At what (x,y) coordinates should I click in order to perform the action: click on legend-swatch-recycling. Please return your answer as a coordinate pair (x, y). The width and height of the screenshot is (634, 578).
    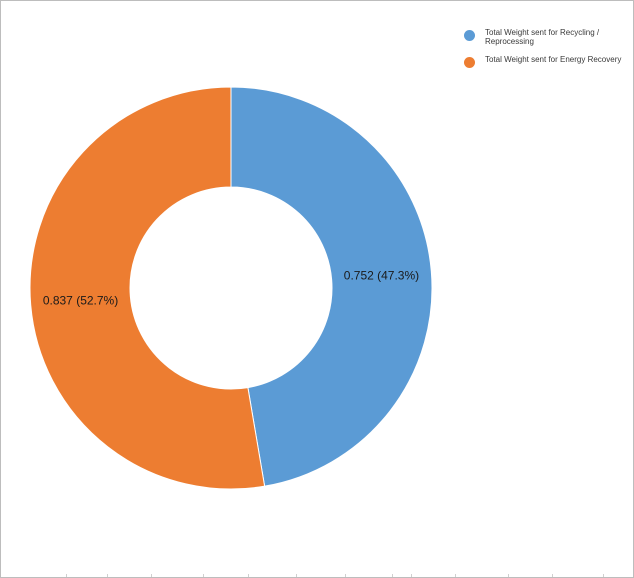
    Looking at the image, I should click on (469, 35).